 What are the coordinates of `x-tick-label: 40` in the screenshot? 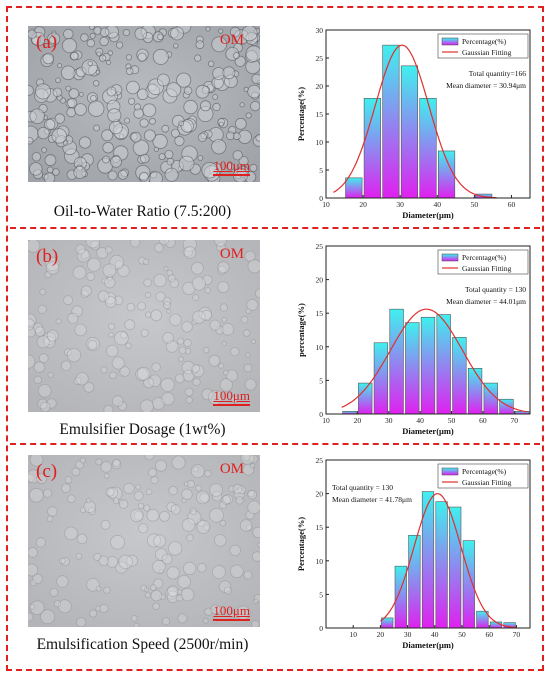 It's located at (420, 420).